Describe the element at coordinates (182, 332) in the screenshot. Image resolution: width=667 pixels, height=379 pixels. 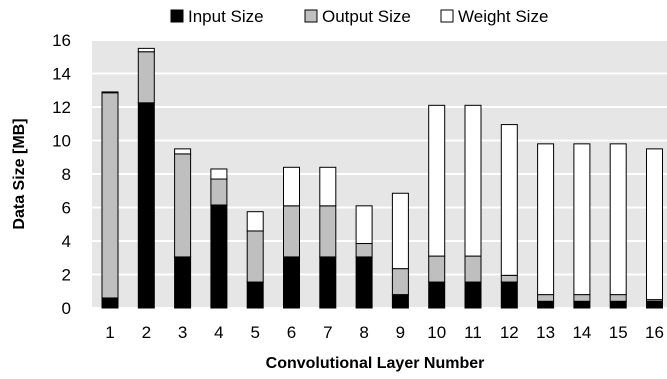
I see `x-tick-label: 3` at that location.